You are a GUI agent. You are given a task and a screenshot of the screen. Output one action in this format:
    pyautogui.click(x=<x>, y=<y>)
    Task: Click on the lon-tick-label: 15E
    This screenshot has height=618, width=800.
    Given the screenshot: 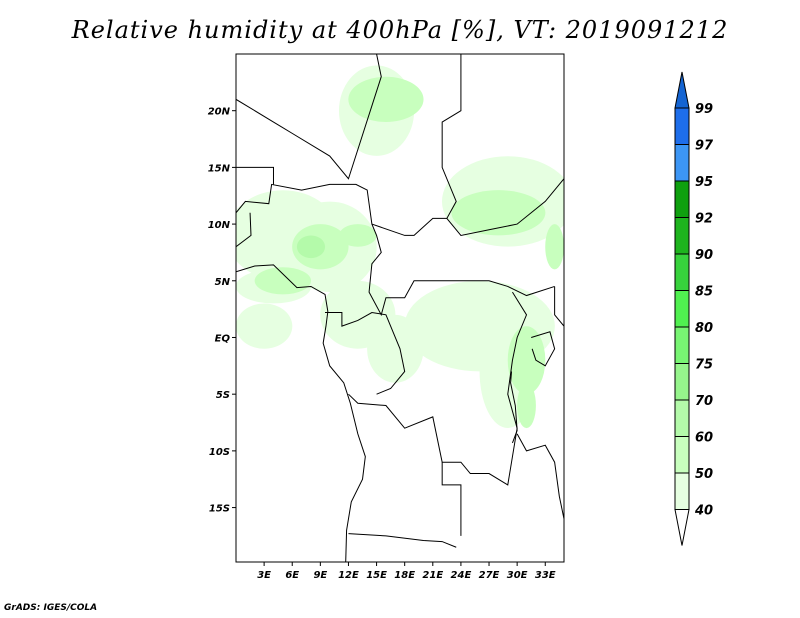 What is the action you would take?
    pyautogui.click(x=376, y=575)
    